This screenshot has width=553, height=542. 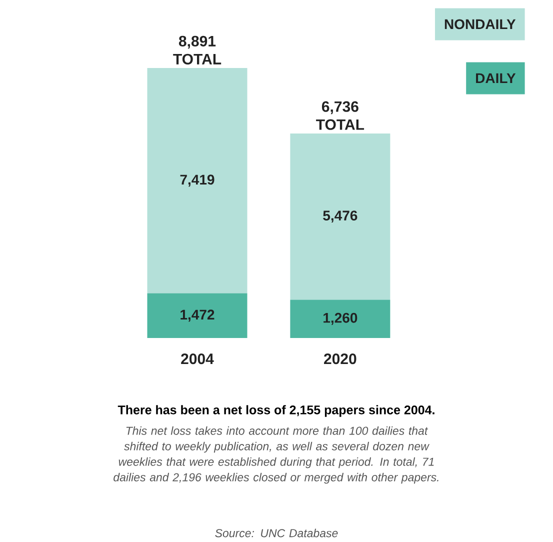 I want to click on data-label: 1,260, so click(x=341, y=318).